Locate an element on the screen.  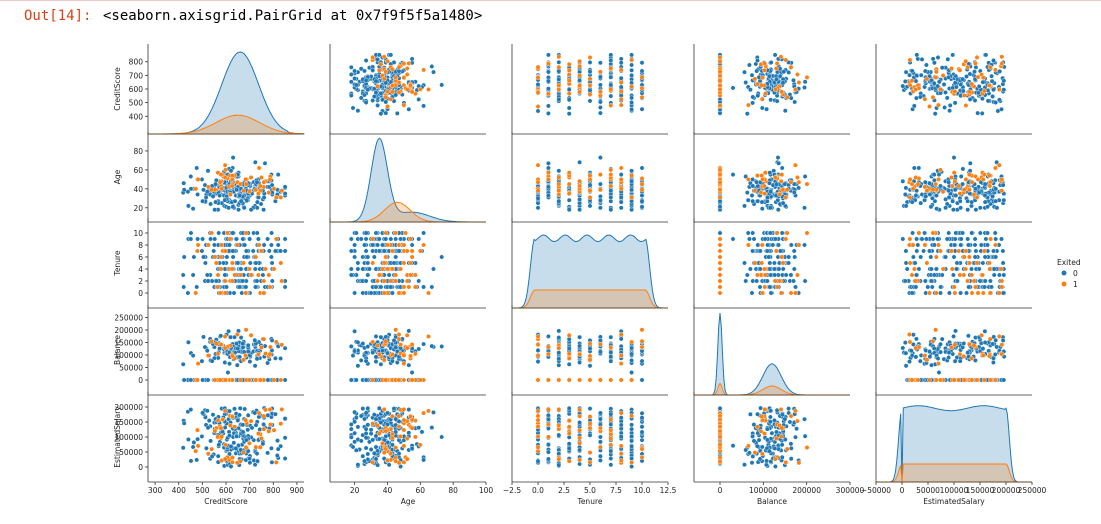
y-tick-label: 50000 is located at coordinates (131, 368).